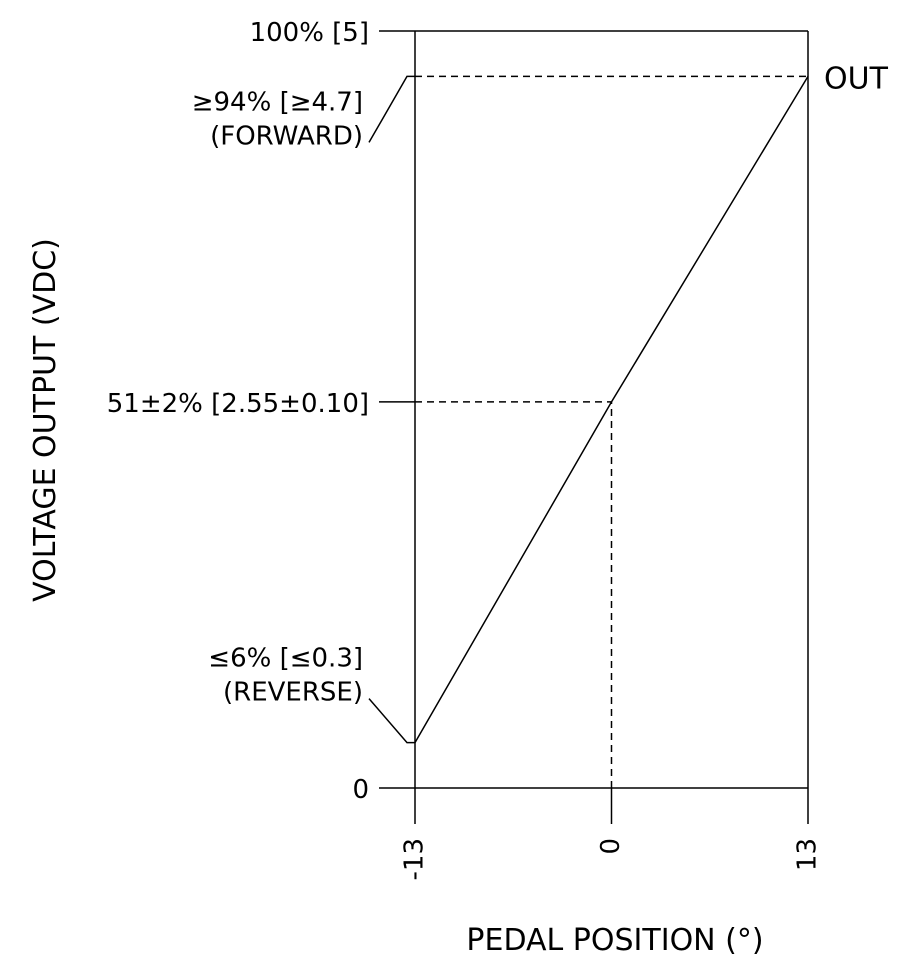 The image size is (909, 965). What do you see at coordinates (286, 136) in the screenshot?
I see `annotation-0-line-1: (FORWARD)` at bounding box center [286, 136].